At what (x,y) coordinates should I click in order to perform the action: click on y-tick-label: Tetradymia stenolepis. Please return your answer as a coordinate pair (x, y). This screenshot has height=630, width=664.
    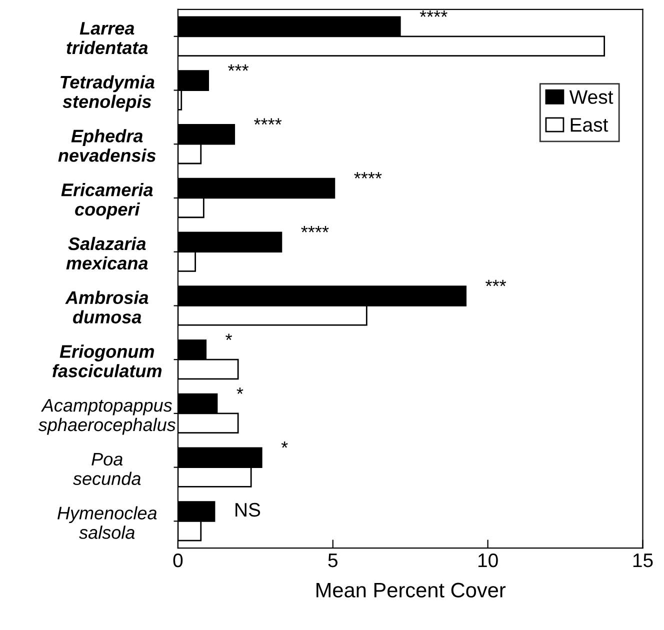
    Looking at the image, I should click on (107, 93).